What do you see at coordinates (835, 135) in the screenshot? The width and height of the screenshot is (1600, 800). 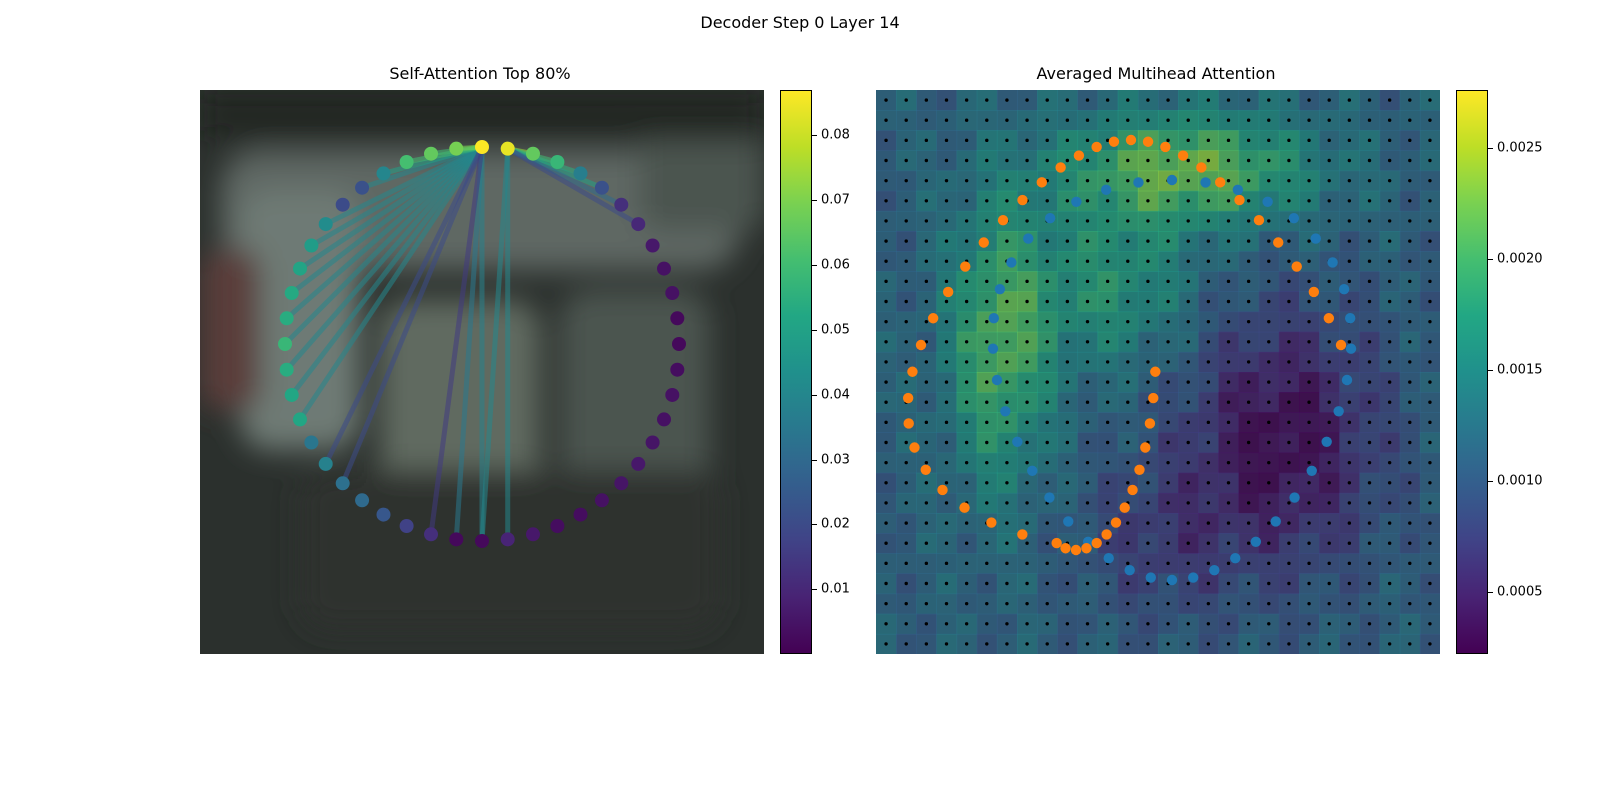 I see `left-colorbar-tick-label: 0.08` at bounding box center [835, 135].